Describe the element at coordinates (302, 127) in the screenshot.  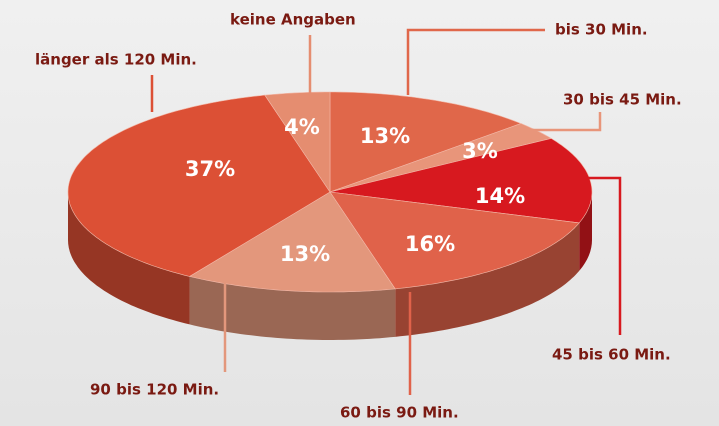
I see `value-label: 4%` at that location.